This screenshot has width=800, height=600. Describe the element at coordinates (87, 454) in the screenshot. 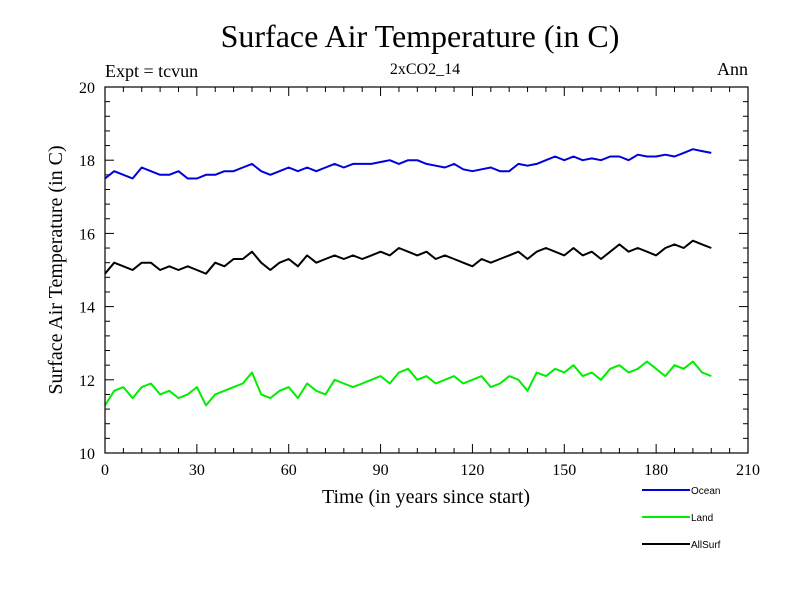

I see `y-tick-label: 10` at that location.